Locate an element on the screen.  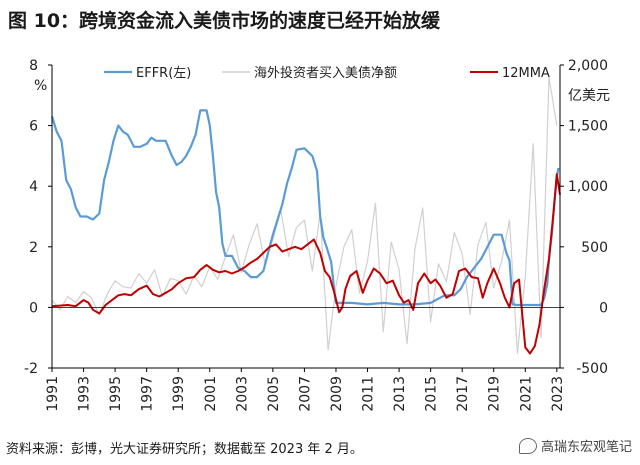
x-tick-label: 2013 is located at coordinates (400, 394).